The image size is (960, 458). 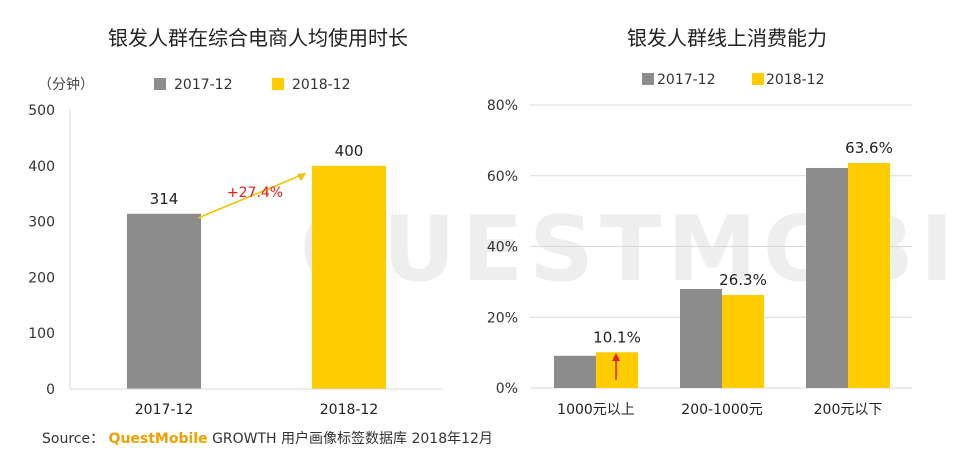 What do you see at coordinates (743, 242) in the screenshot?
I see `right-data-labels: 10.1% 26.3% 63.6%` at bounding box center [743, 242].